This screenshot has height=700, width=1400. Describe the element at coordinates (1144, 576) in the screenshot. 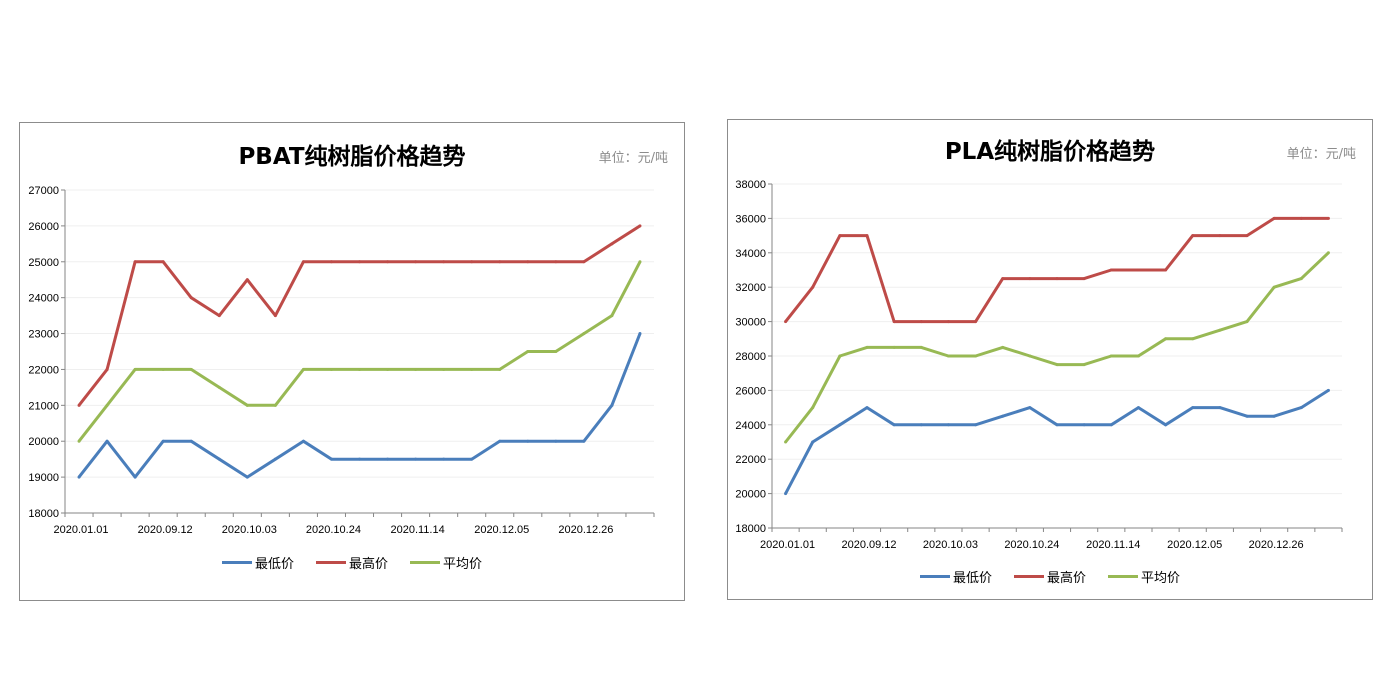

I see `legend-item: 平均价` at that location.